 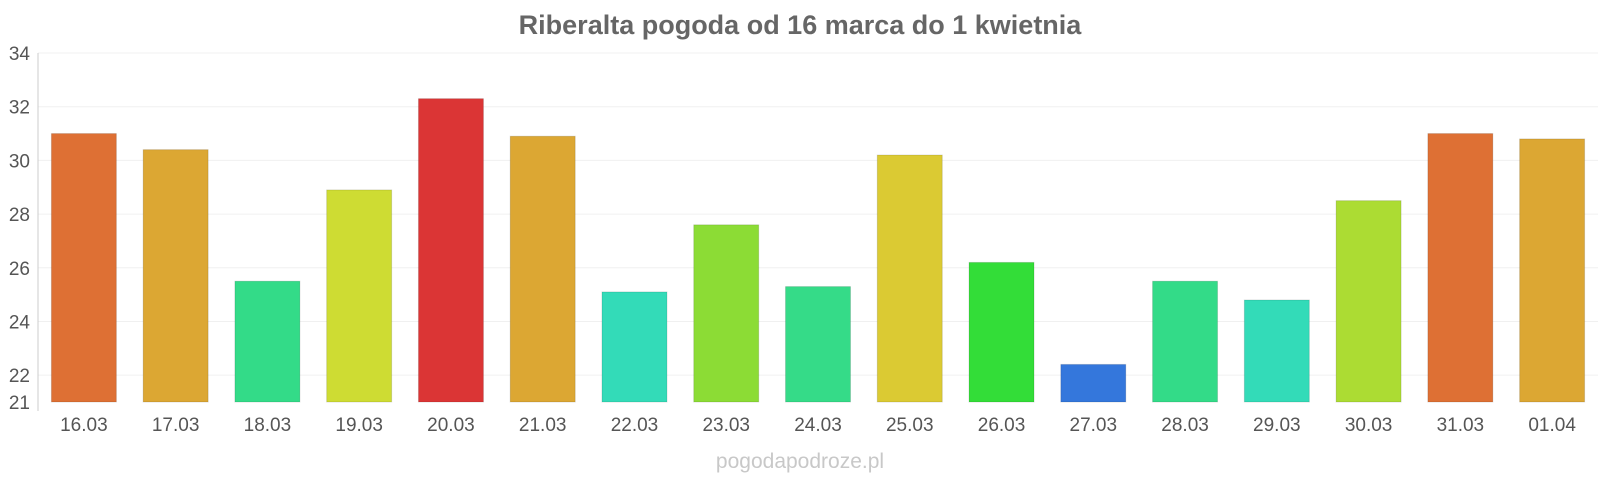 What do you see at coordinates (19, 269) in the screenshot?
I see `y-tick-label: 26` at bounding box center [19, 269].